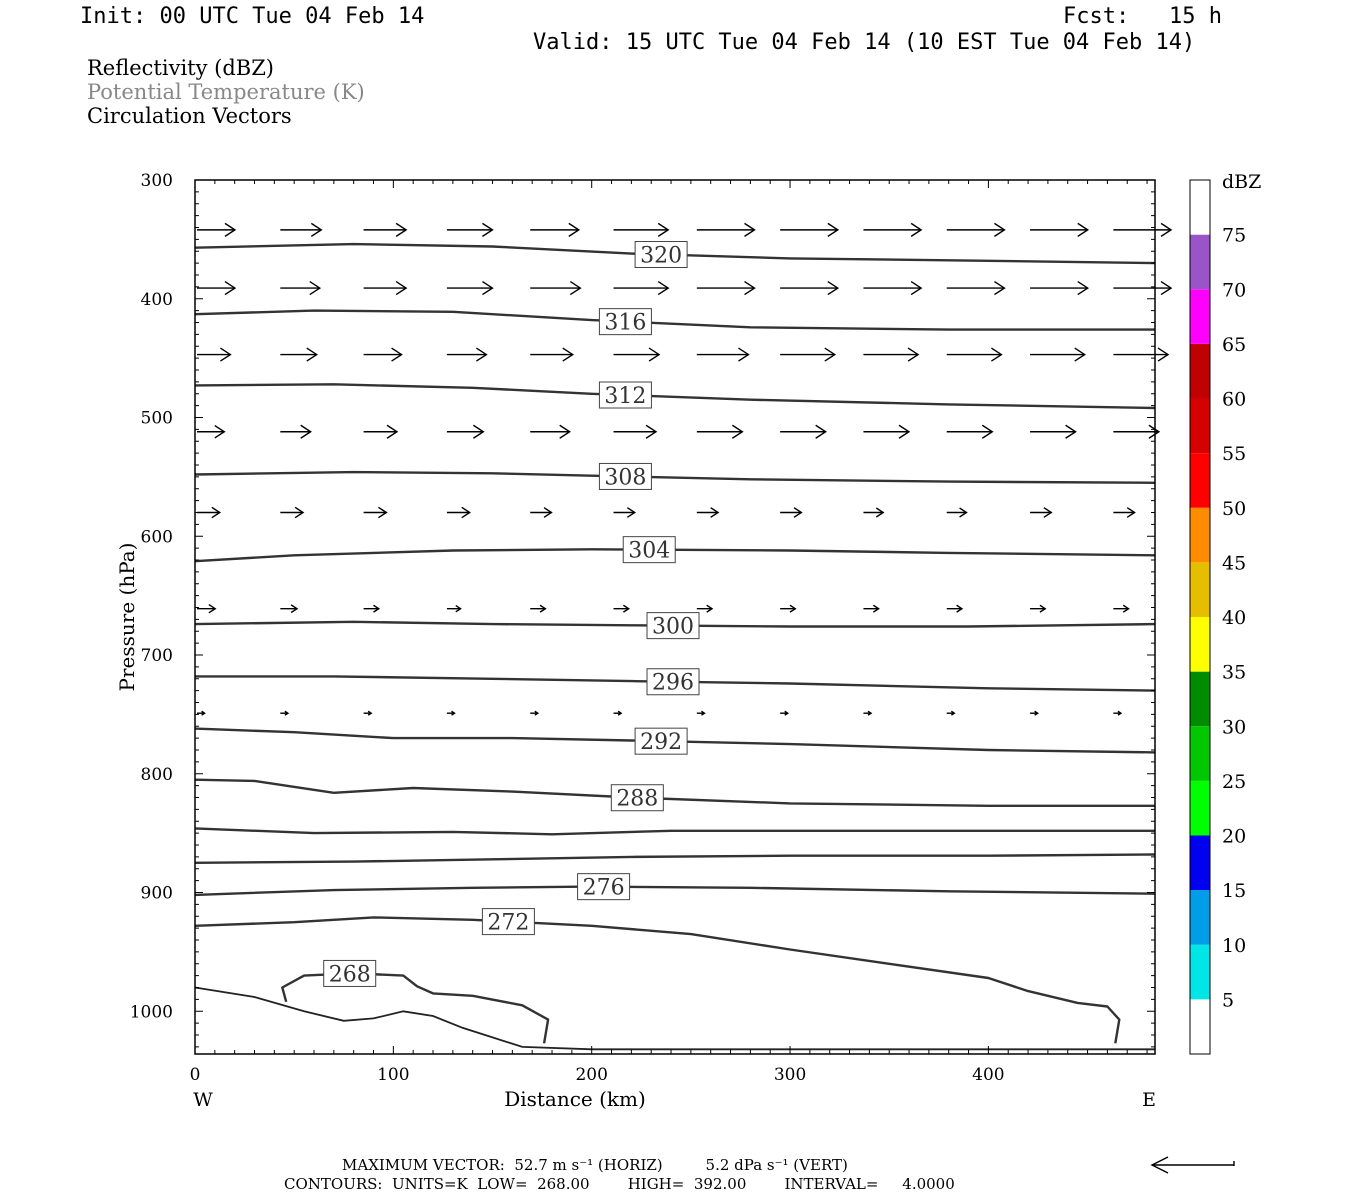  Describe the element at coordinates (508, 922) in the screenshot. I see `contour-label-272: 272` at that location.